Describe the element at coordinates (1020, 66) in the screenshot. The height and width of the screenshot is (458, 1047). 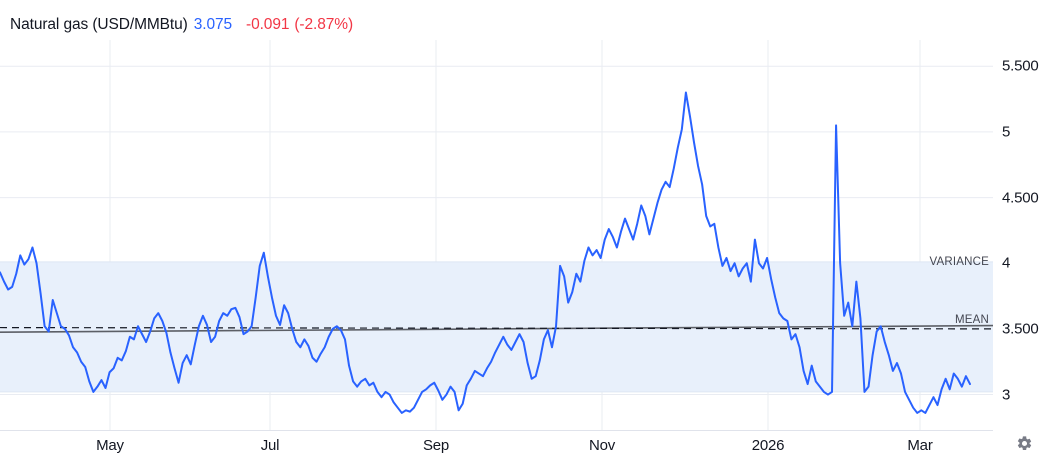
I see `y-axis-tick-label: 5.500` at that location.